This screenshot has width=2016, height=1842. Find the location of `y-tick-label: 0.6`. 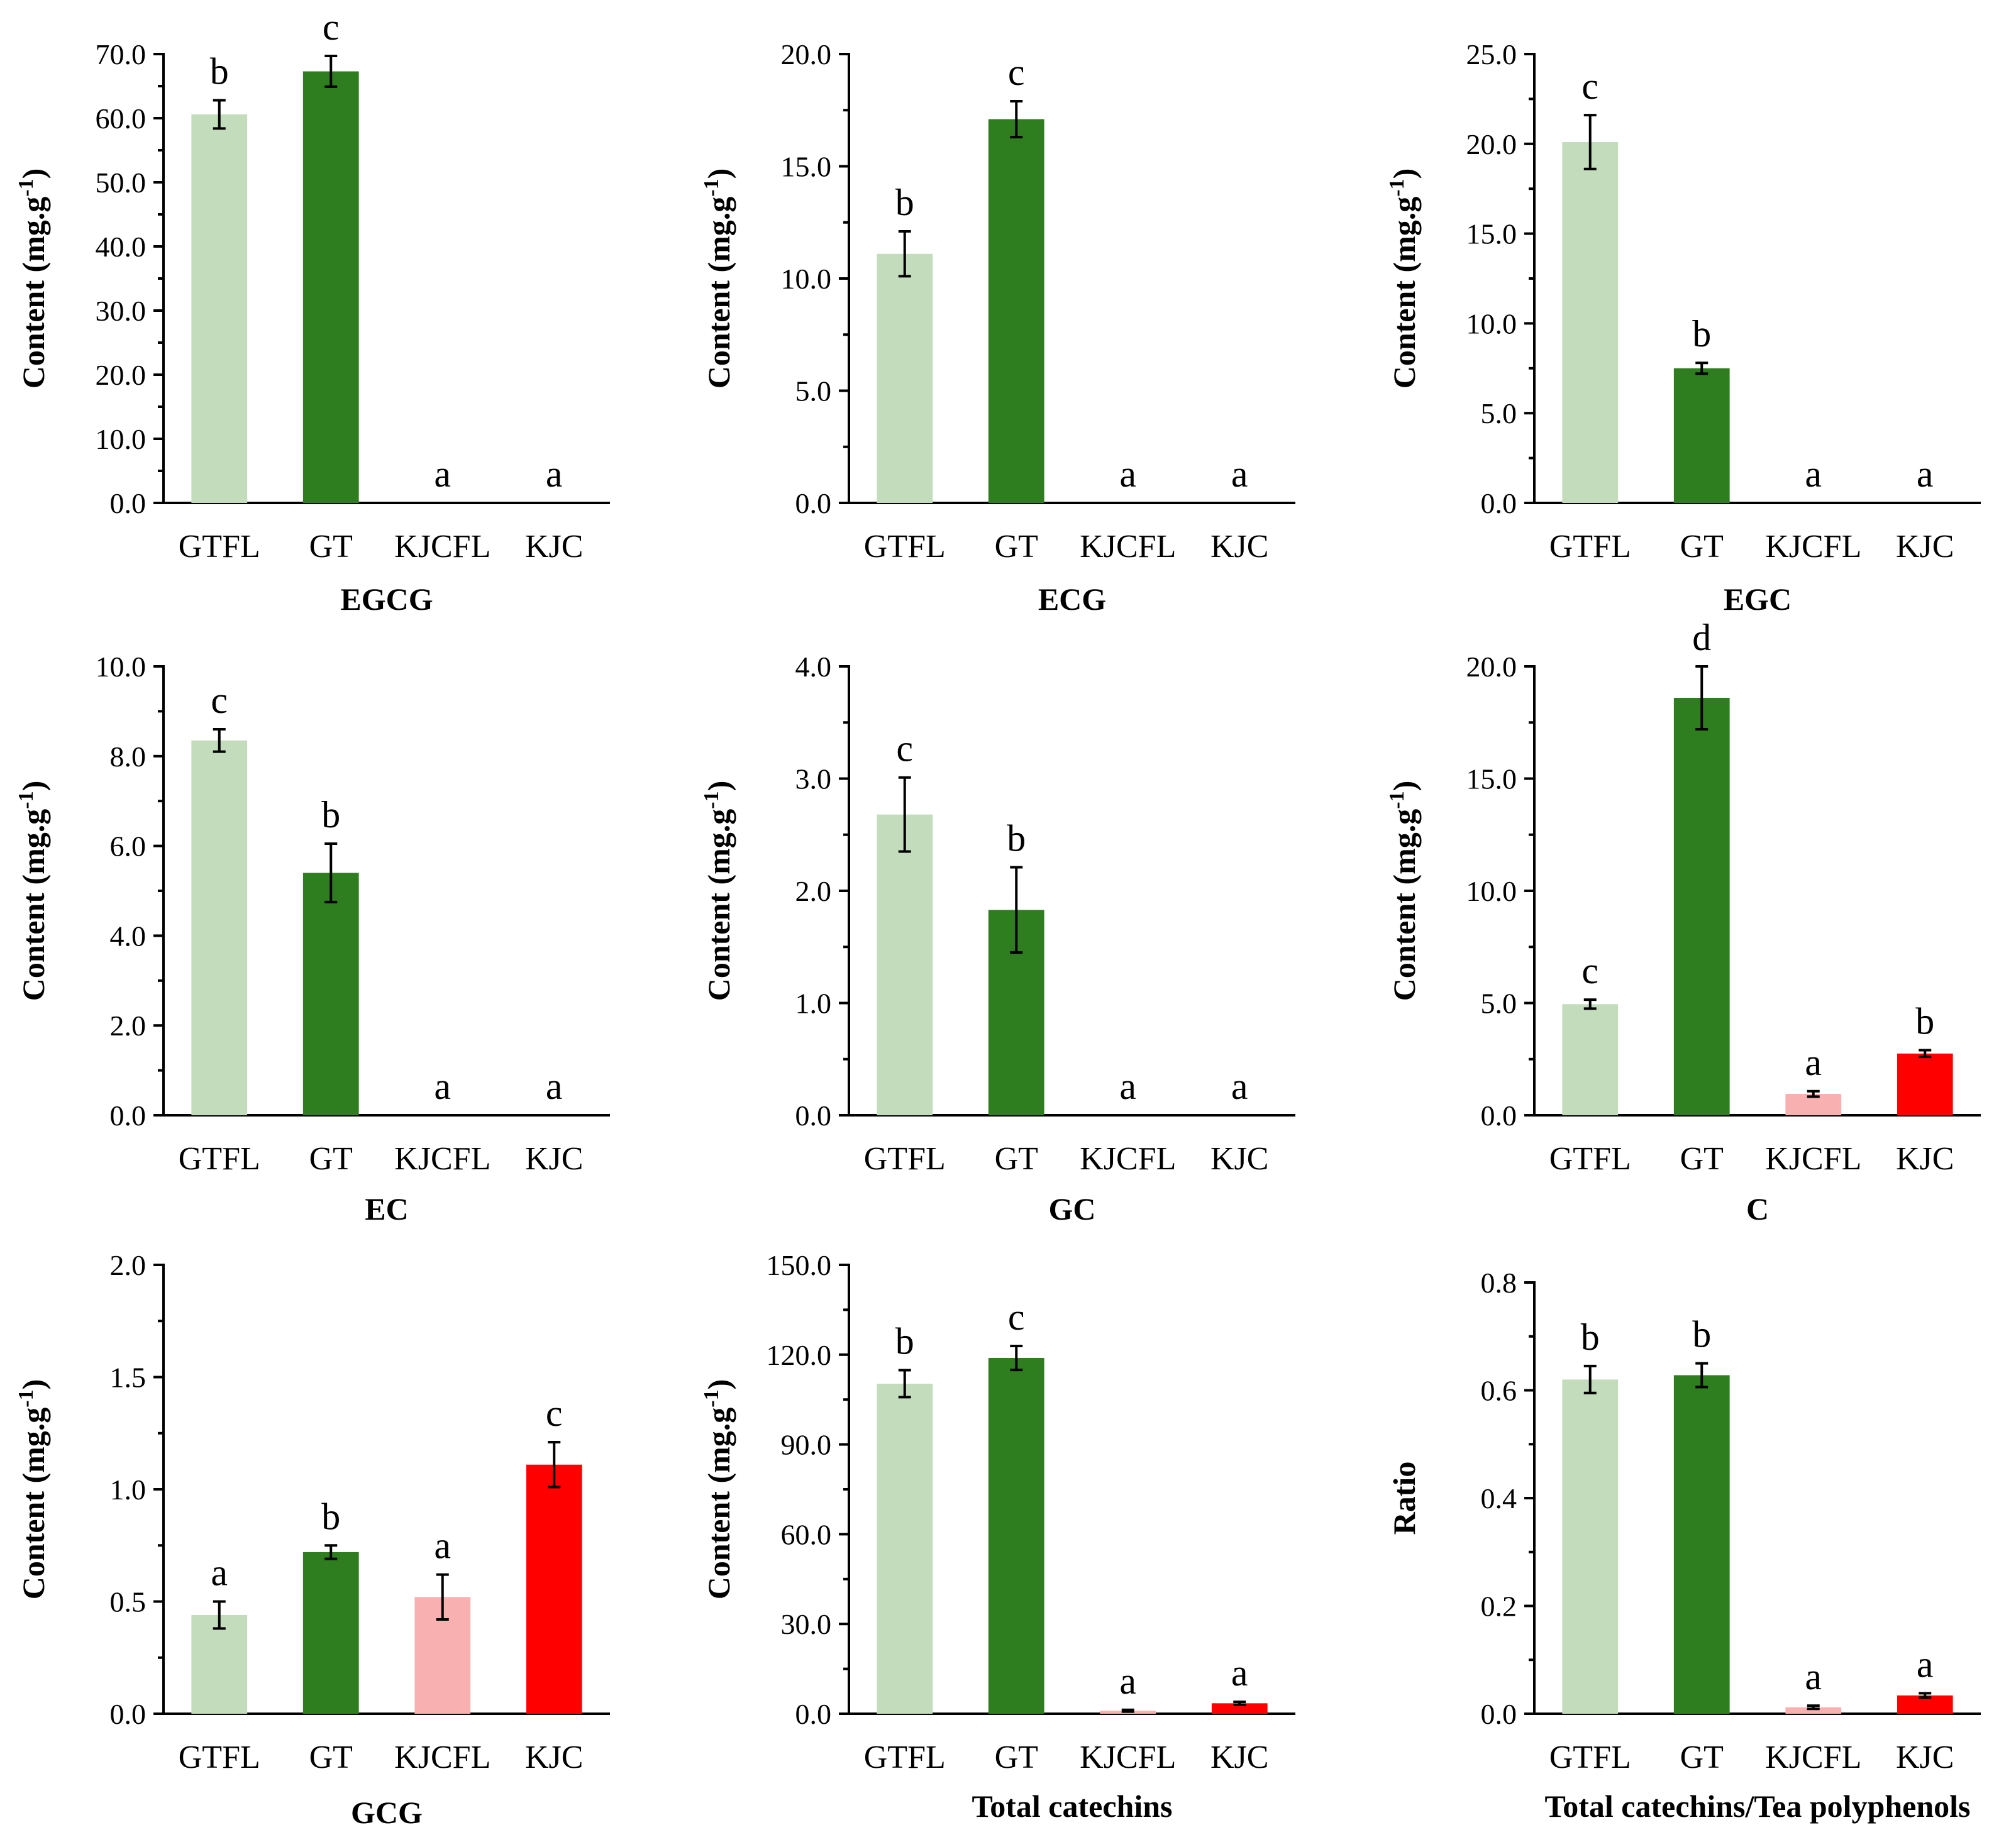

y-tick-label: 0.6 is located at coordinates (1499, 1391).